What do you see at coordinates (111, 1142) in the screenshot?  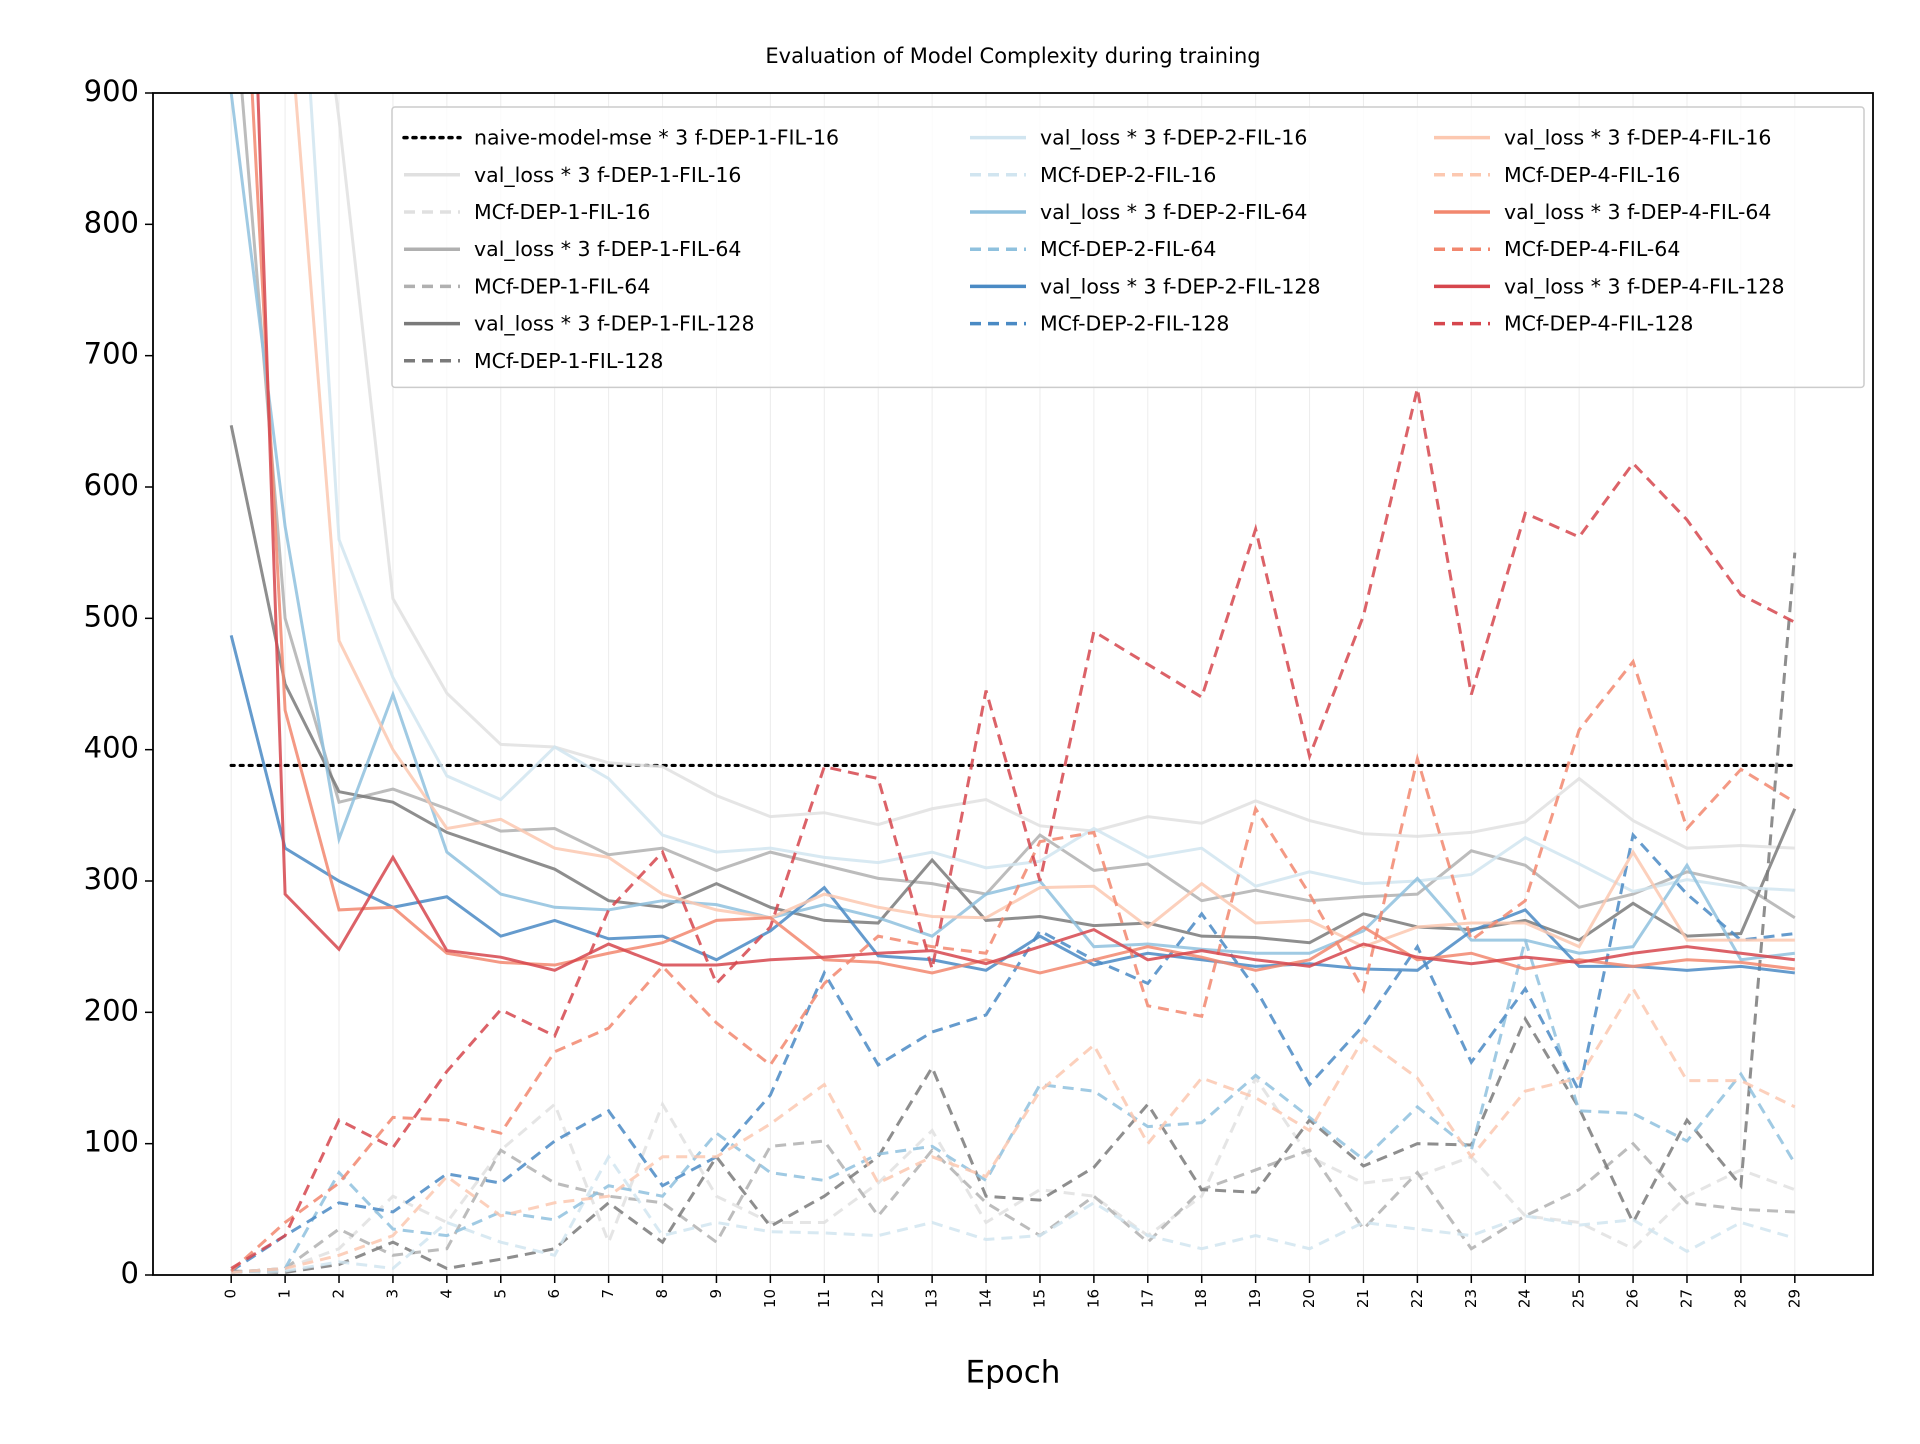 I see `y-tick-label: 100` at bounding box center [111, 1142].